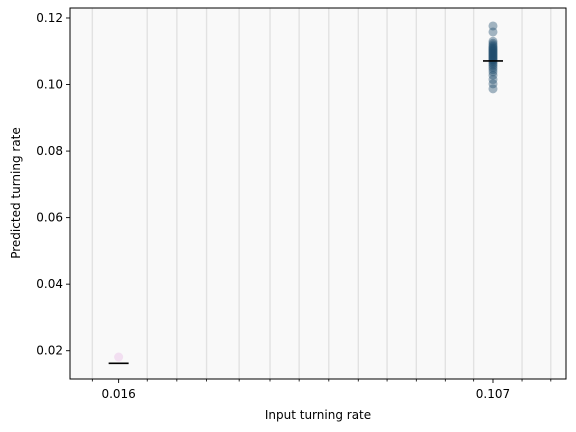  Describe the element at coordinates (49, 351) in the screenshot. I see `y-tick-label: 0.02` at that location.